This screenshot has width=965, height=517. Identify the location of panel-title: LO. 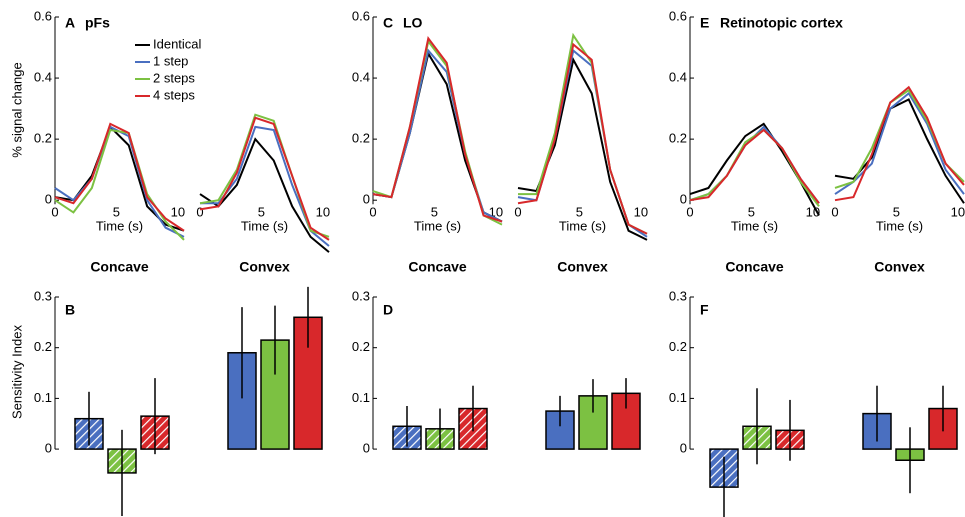
(413, 23).